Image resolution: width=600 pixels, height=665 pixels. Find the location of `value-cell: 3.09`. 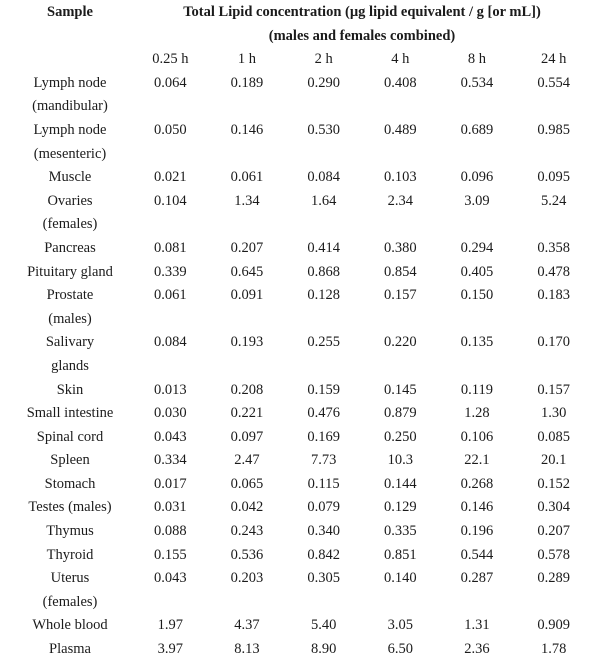

value-cell: 3.09 is located at coordinates (477, 200).